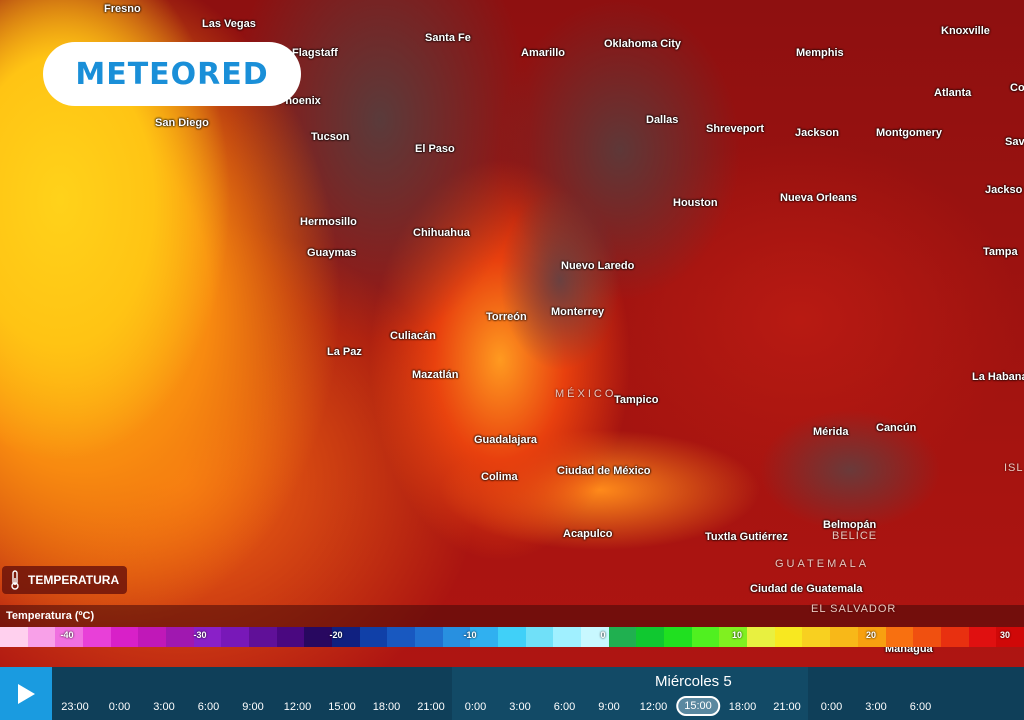 This screenshot has width=1024, height=720. I want to click on city-label: La Habana, so click(998, 377).